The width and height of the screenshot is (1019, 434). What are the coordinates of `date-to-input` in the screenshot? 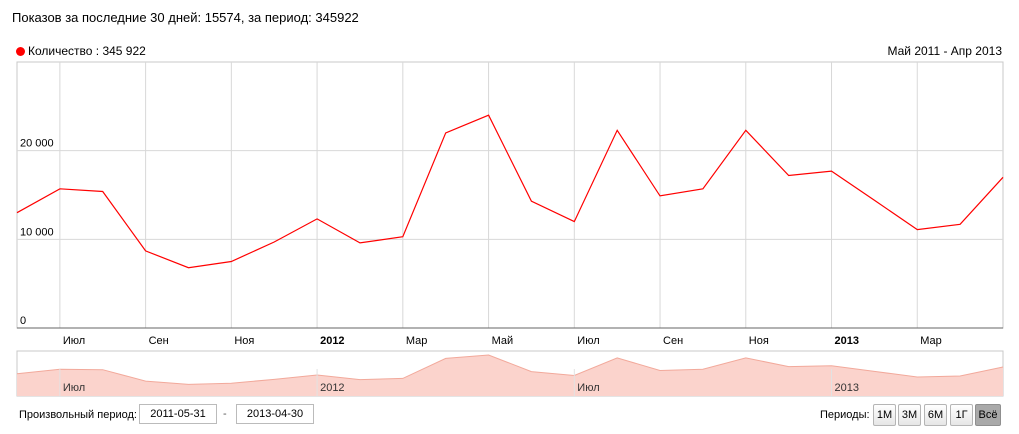 It's located at (275, 414).